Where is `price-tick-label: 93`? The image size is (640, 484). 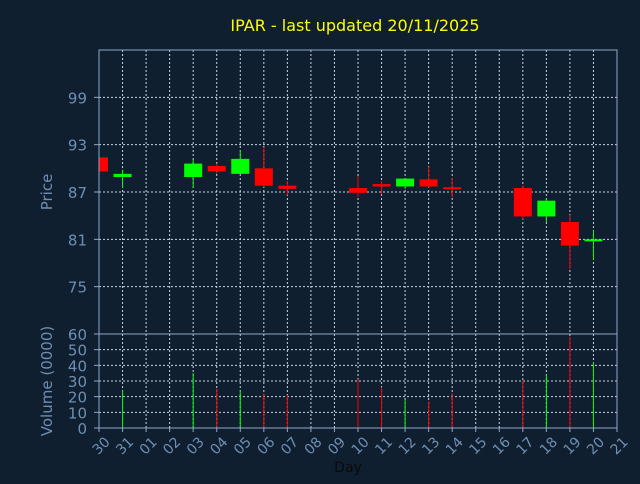
price-tick-label: 93 is located at coordinates (77, 146).